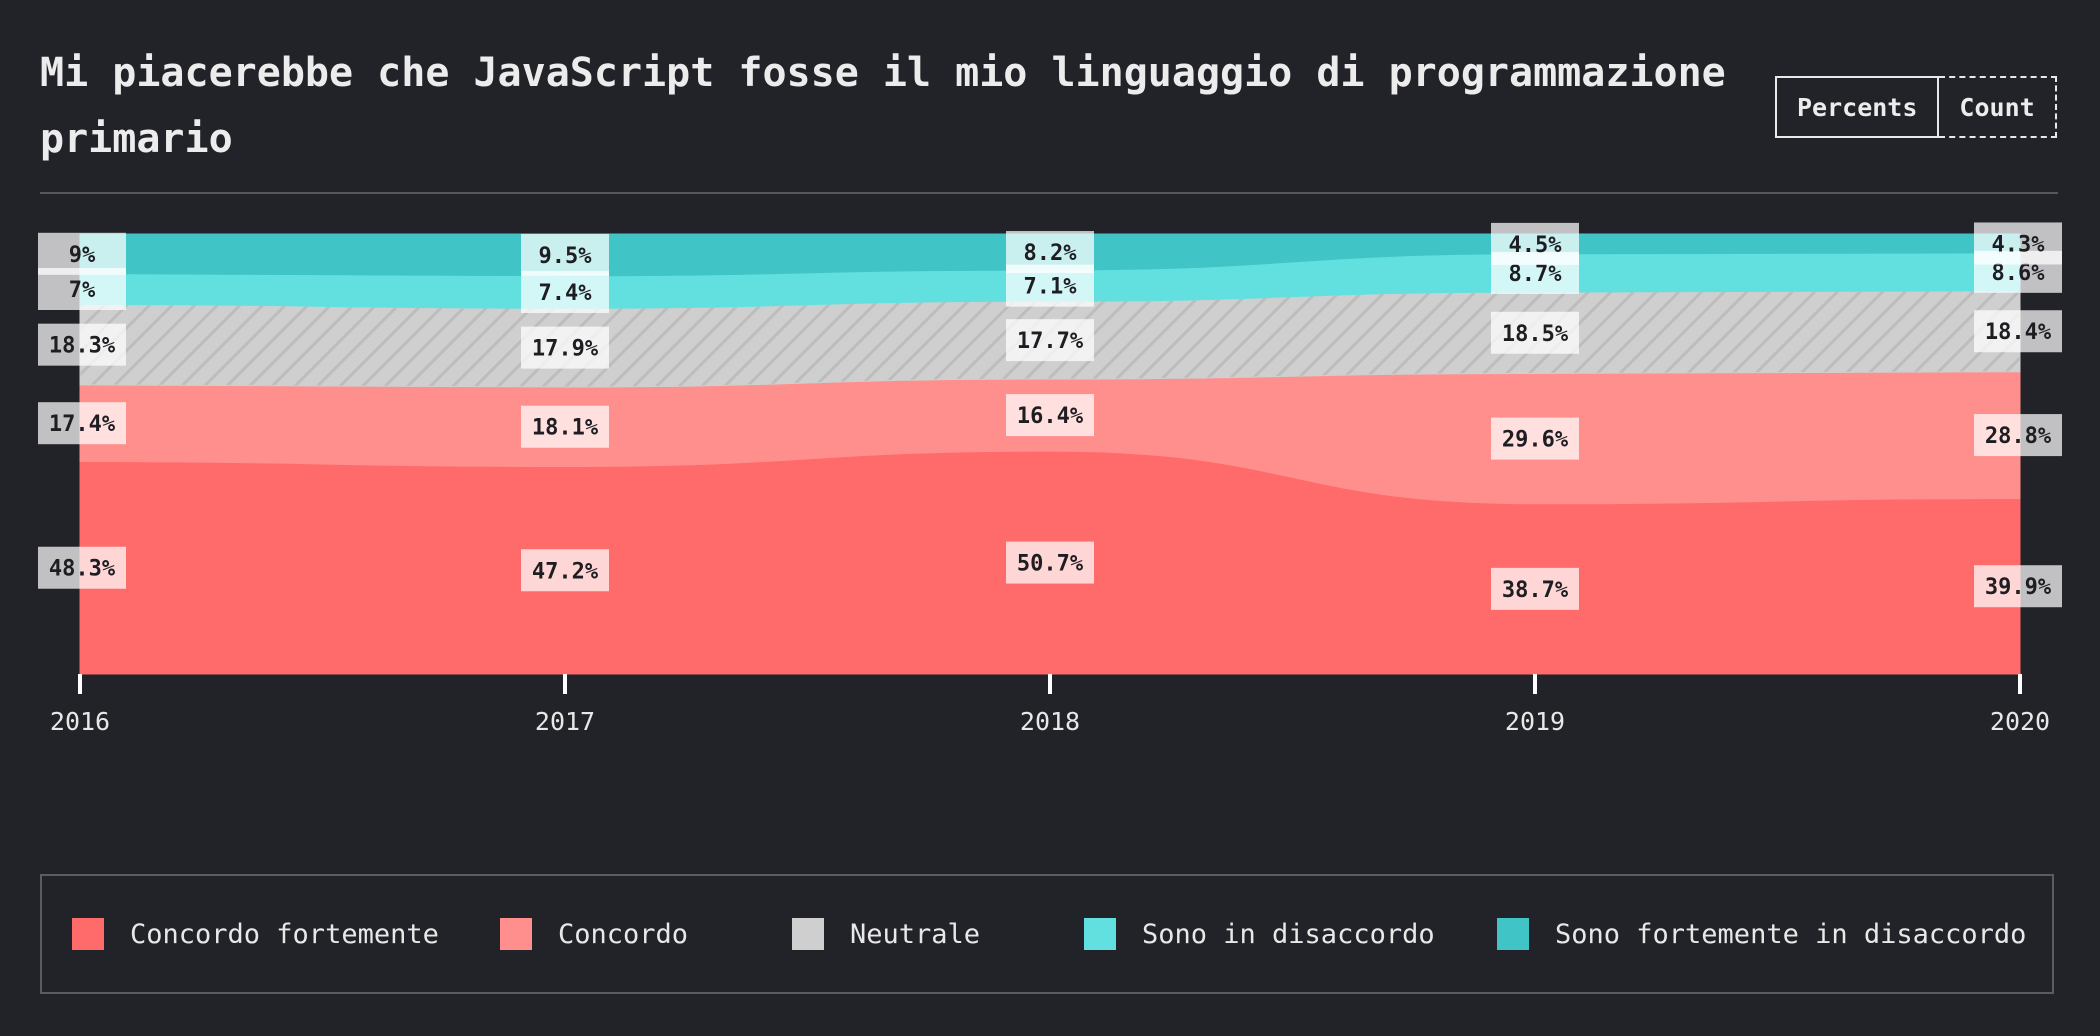 The image size is (2100, 1036). I want to click on value-label: 47.2%, so click(565, 570).